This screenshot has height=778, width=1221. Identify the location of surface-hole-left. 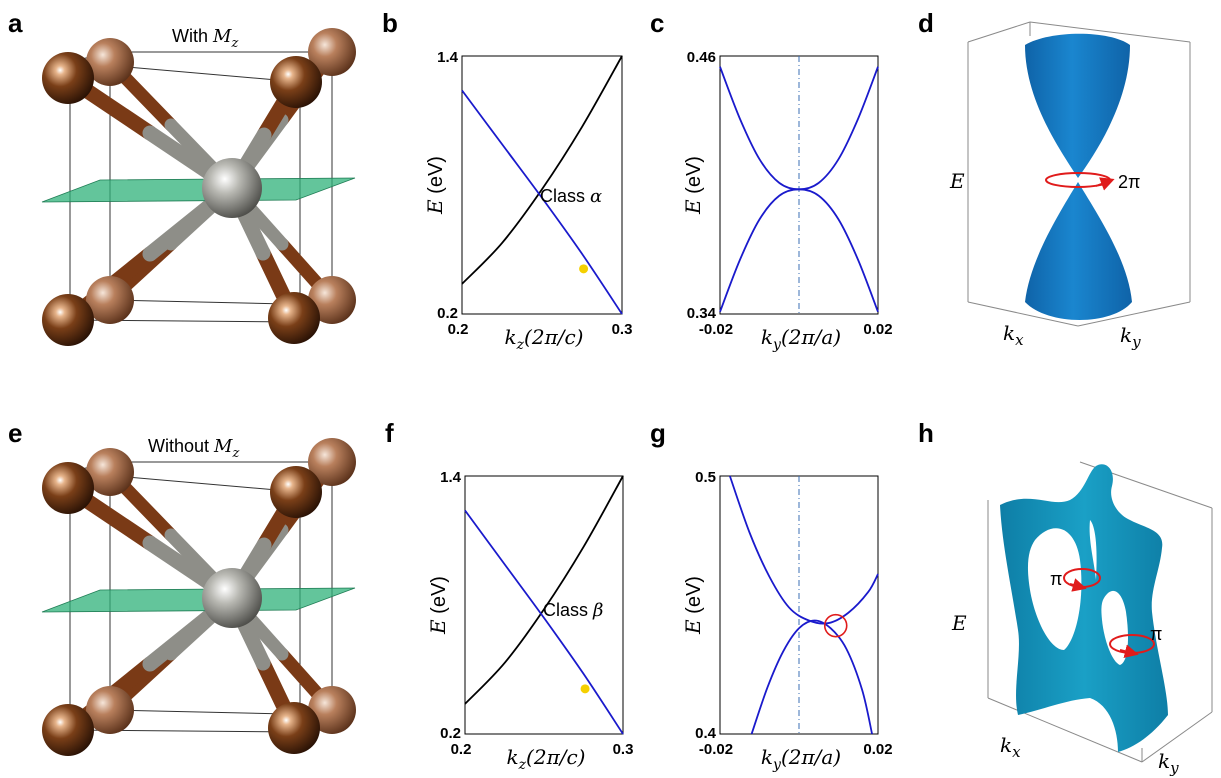
(1054, 589).